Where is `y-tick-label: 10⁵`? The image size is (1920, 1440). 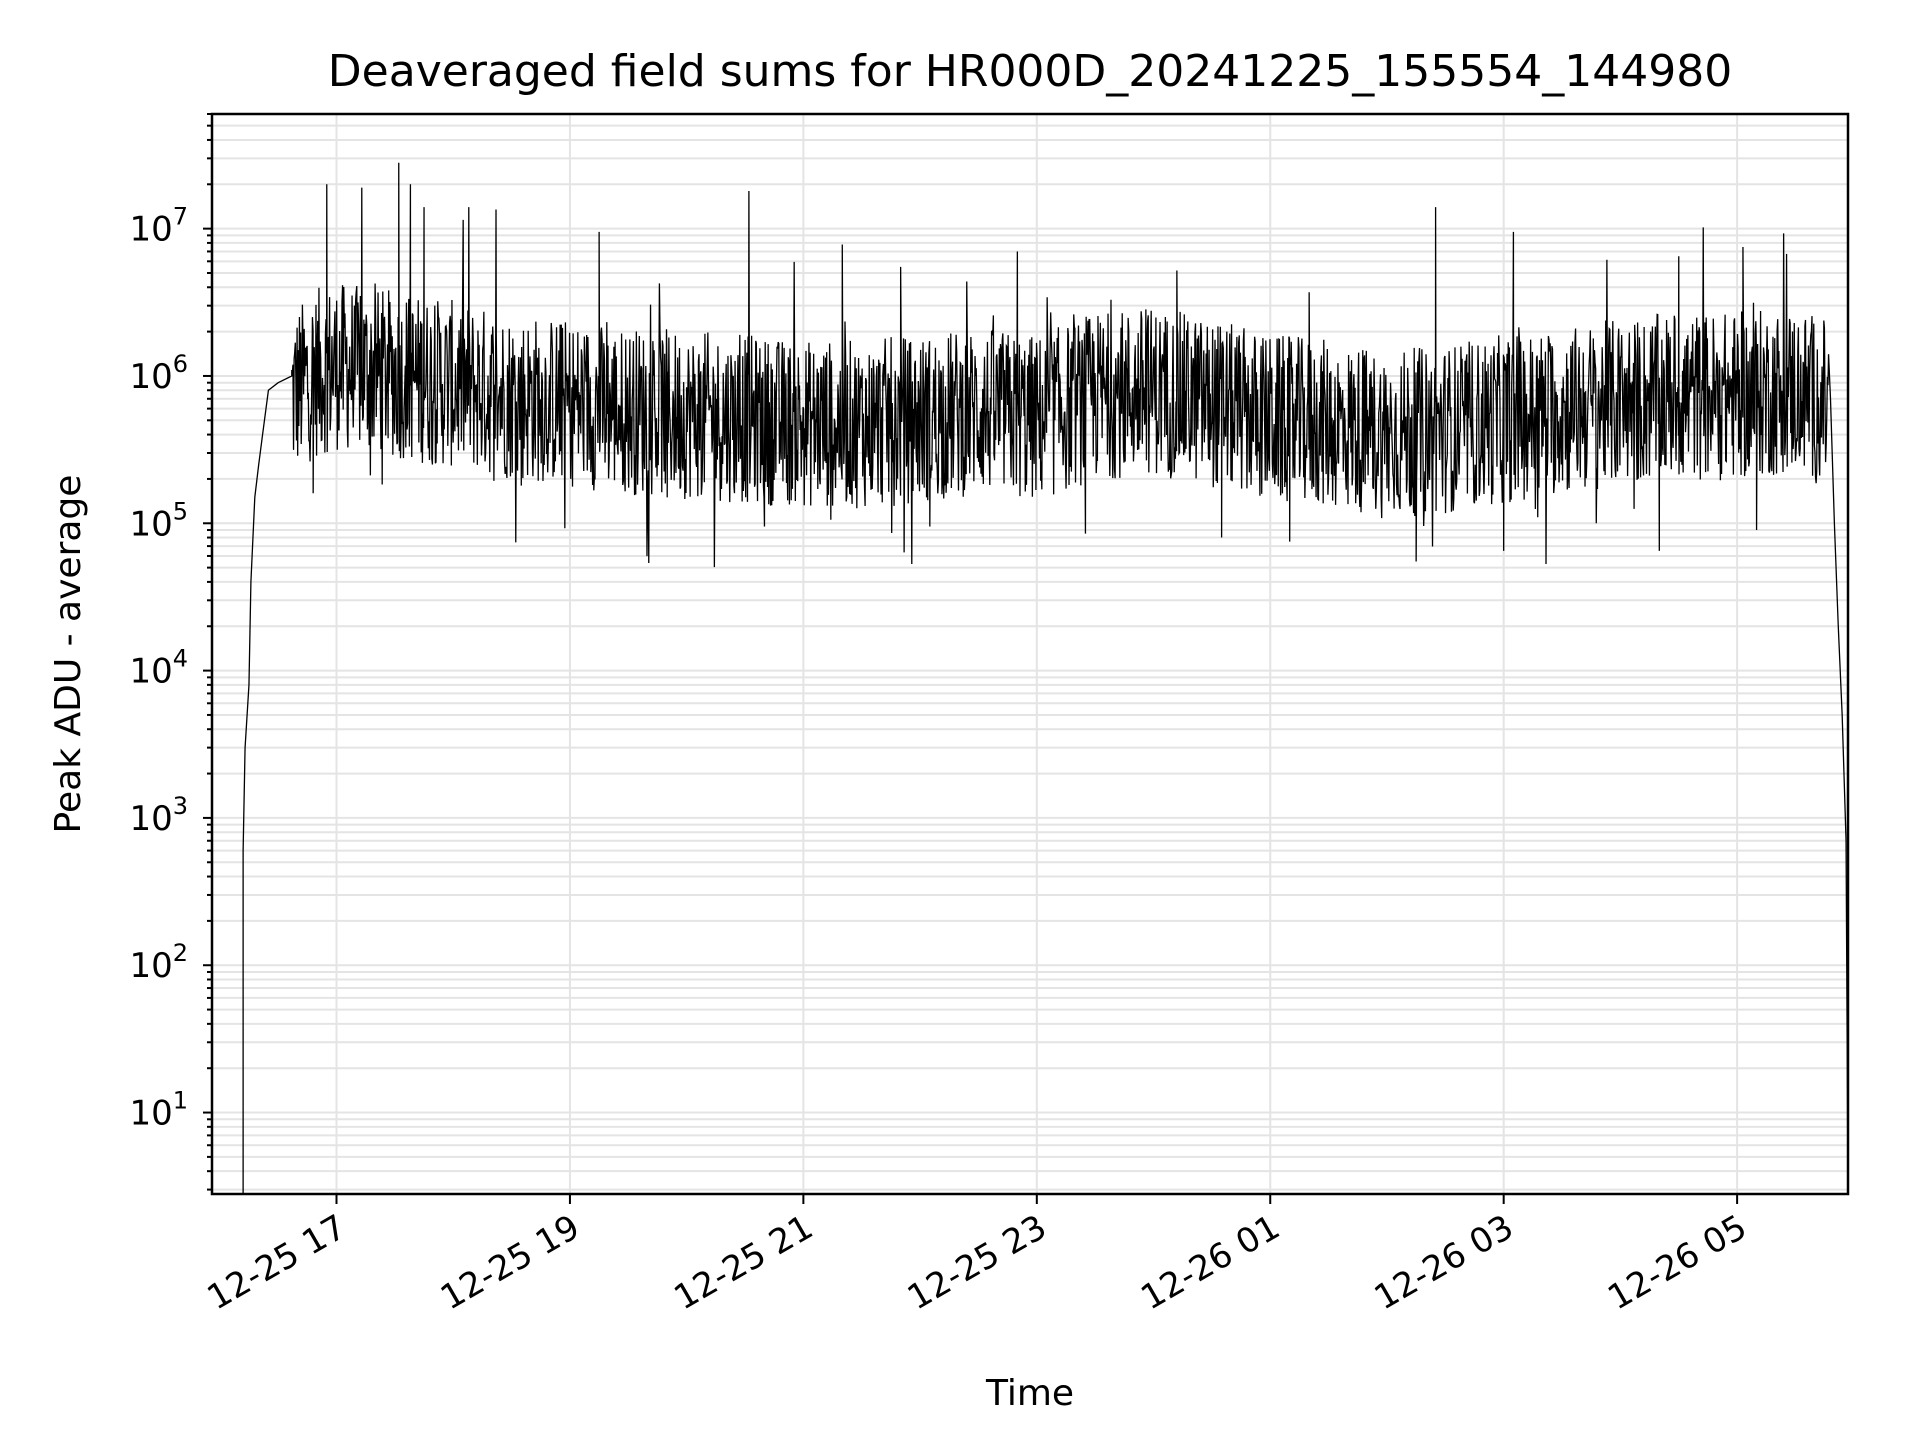
y-tick-label: 10⁵ is located at coordinates (158, 520).